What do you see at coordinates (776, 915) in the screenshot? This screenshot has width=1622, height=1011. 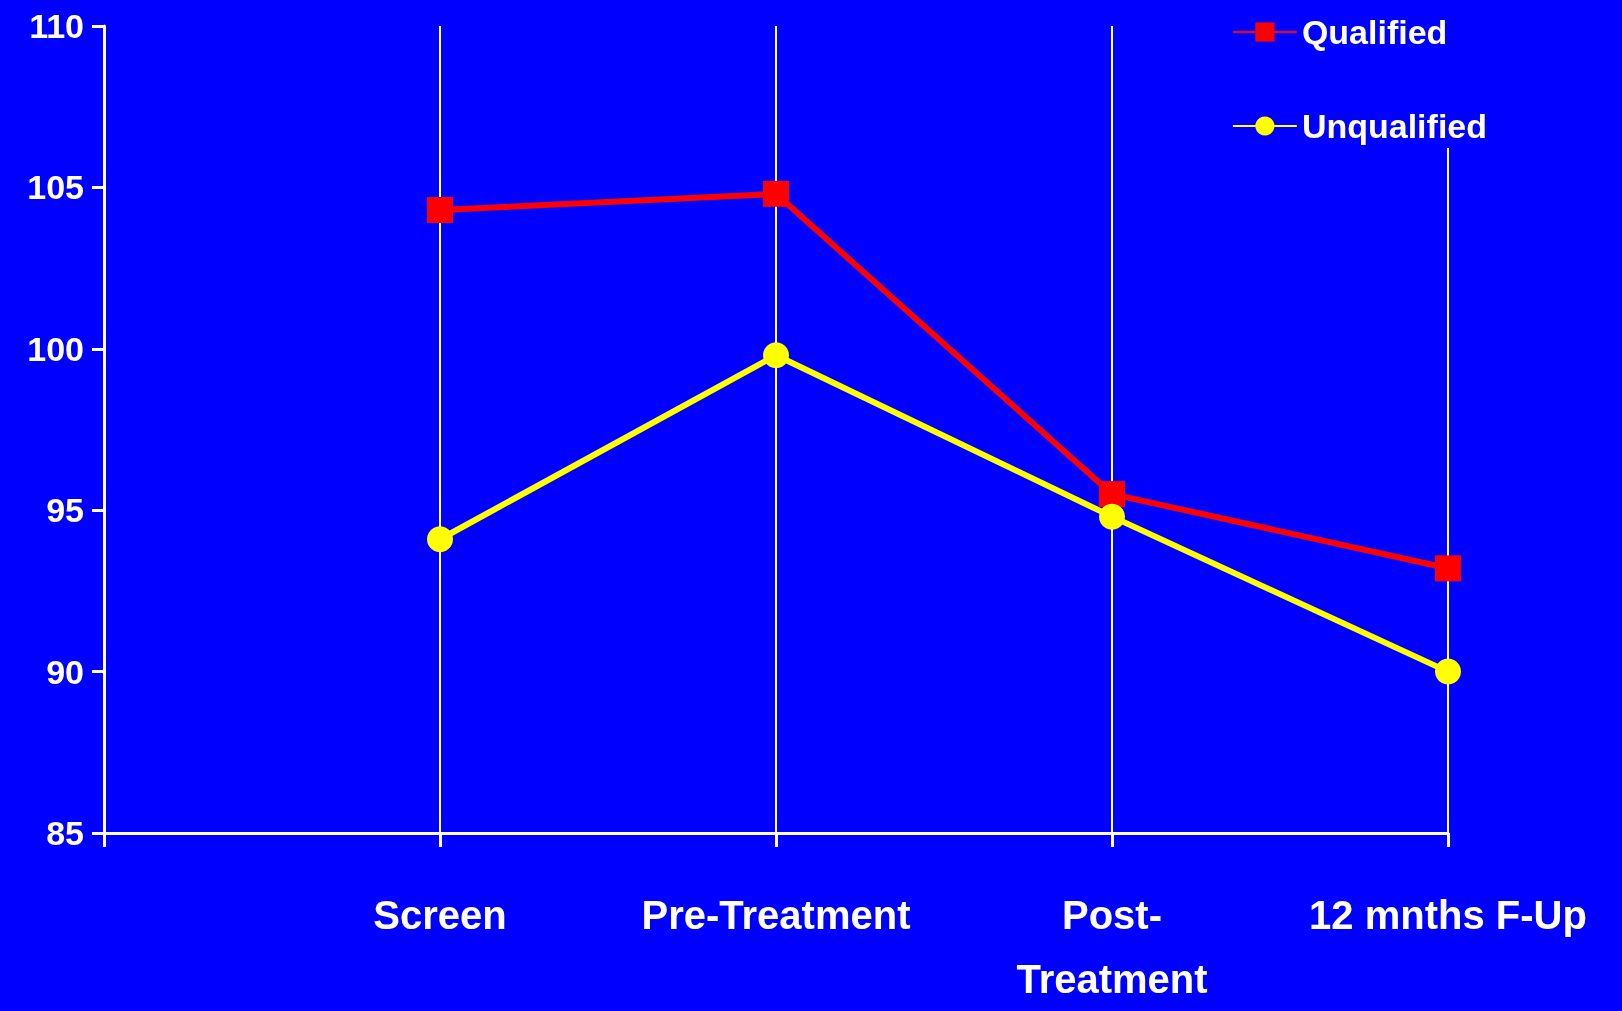 I see `x-tick-label: Pre-Treatment` at bounding box center [776, 915].